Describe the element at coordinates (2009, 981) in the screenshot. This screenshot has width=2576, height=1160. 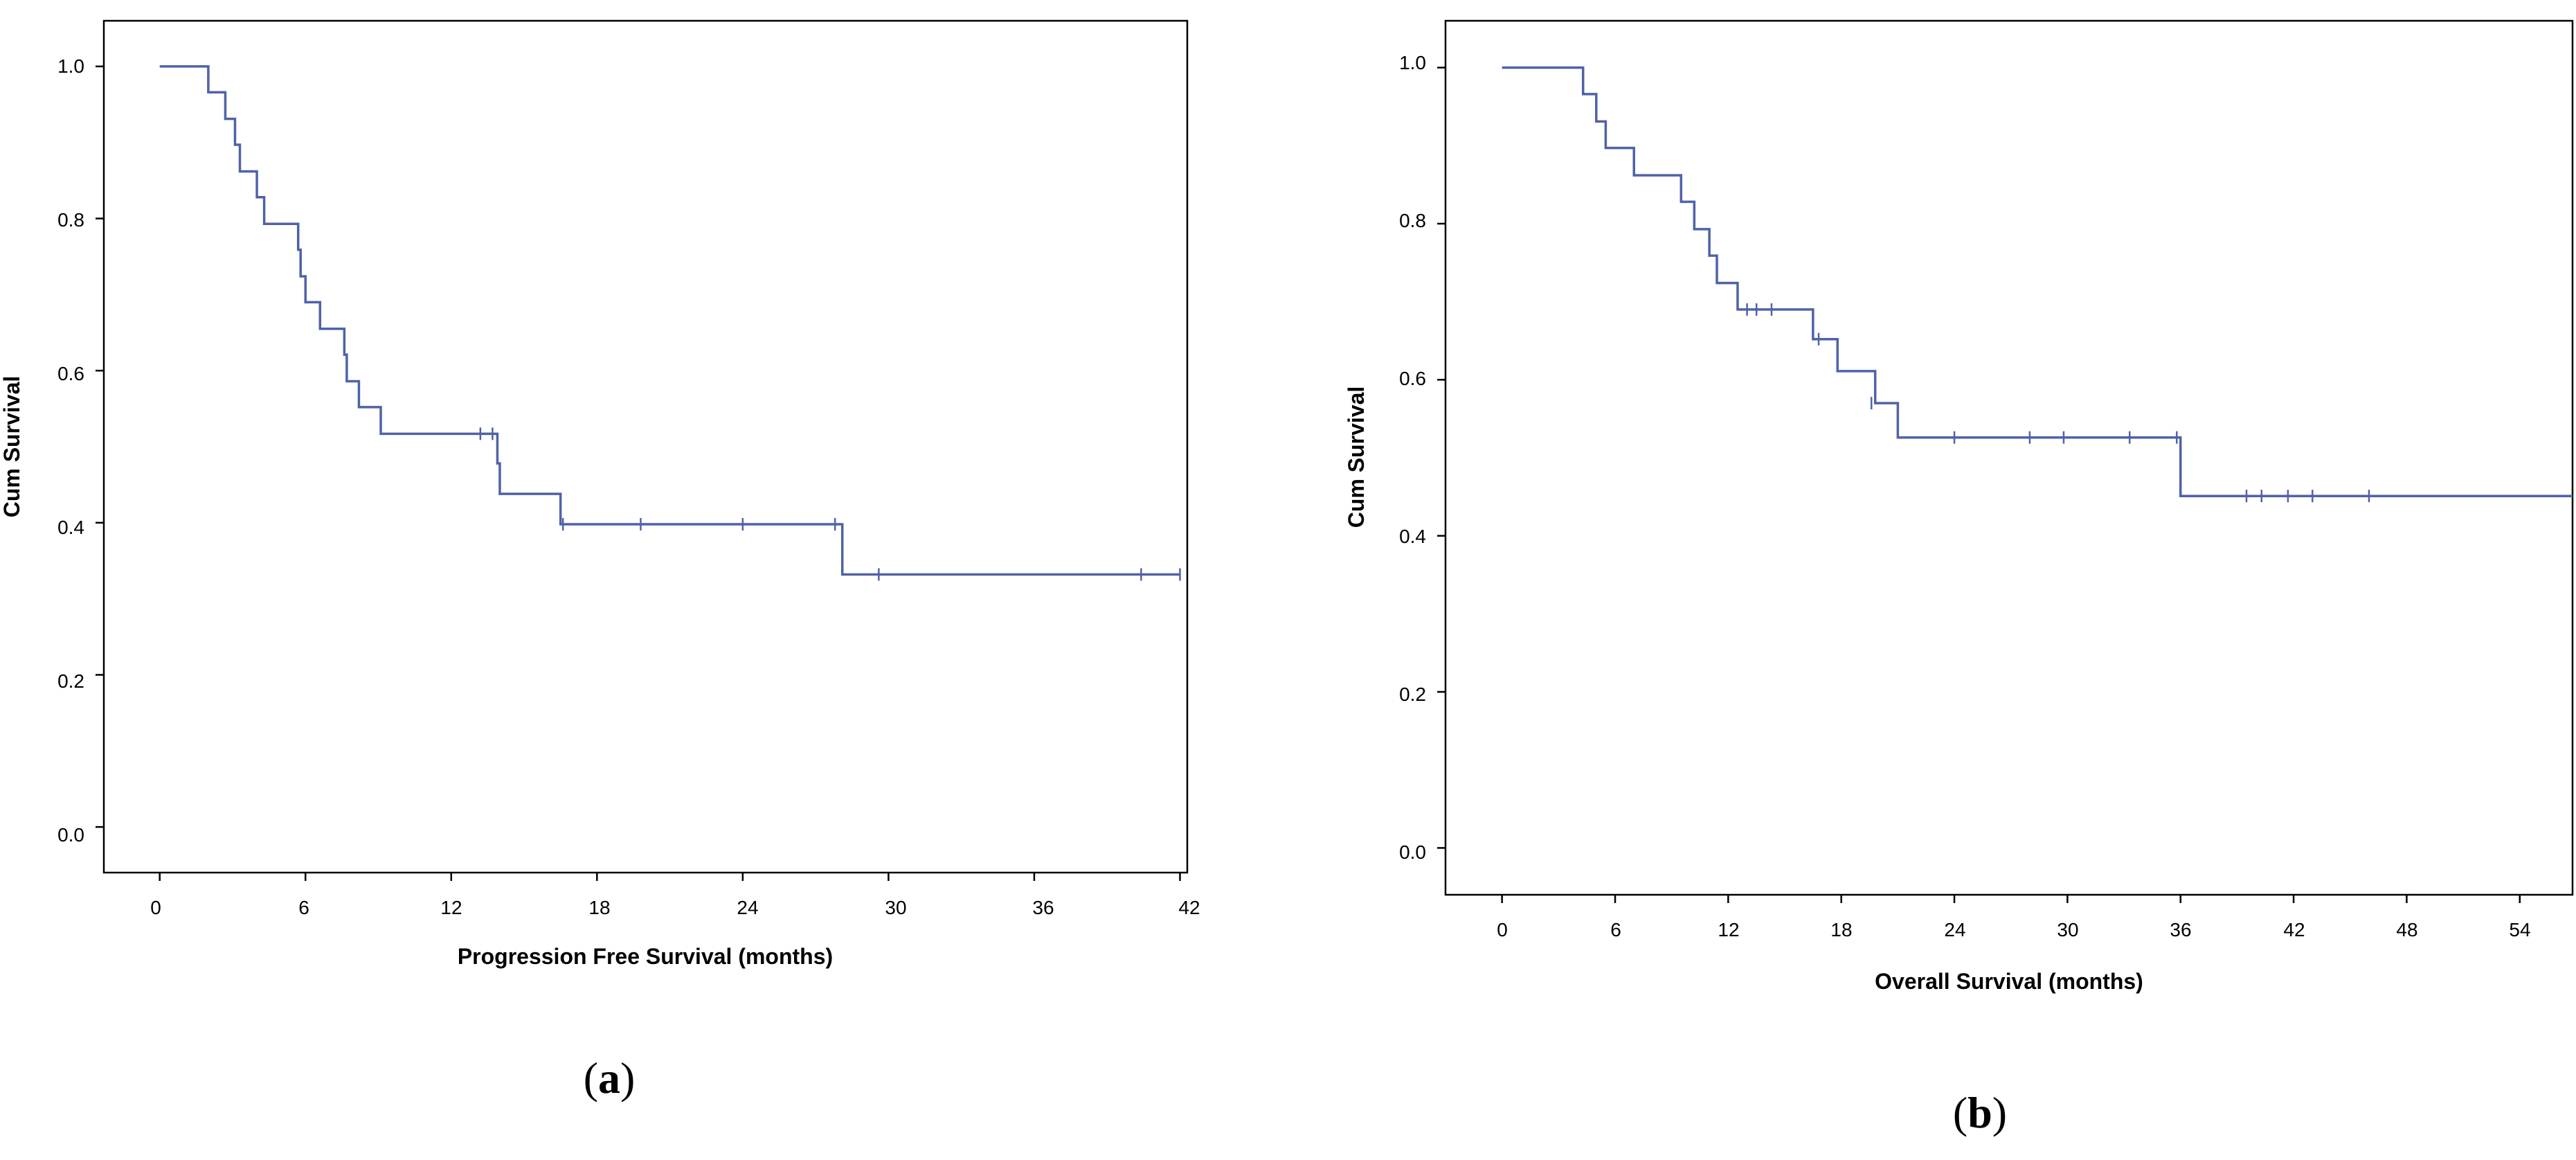
I see `x-axis-title-b: Overall Survival (months)` at that location.